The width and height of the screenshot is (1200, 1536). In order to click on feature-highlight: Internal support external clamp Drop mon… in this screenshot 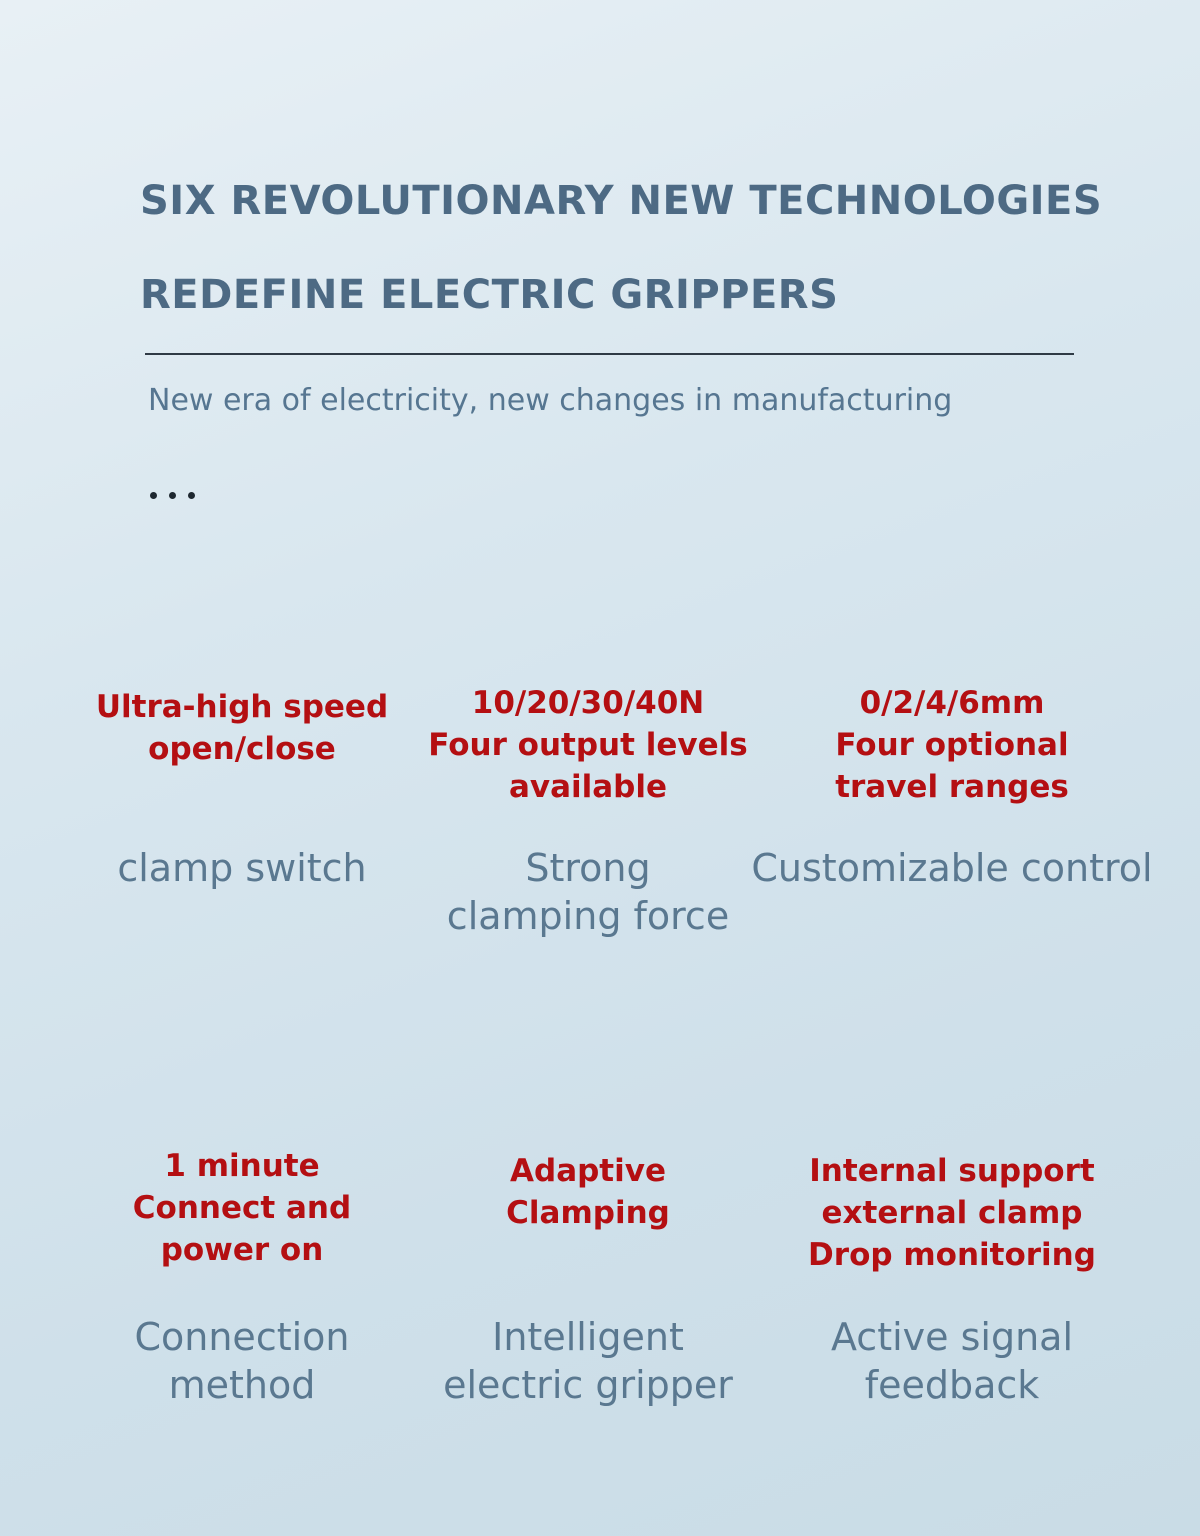, I will do `click(952, 1213)`.